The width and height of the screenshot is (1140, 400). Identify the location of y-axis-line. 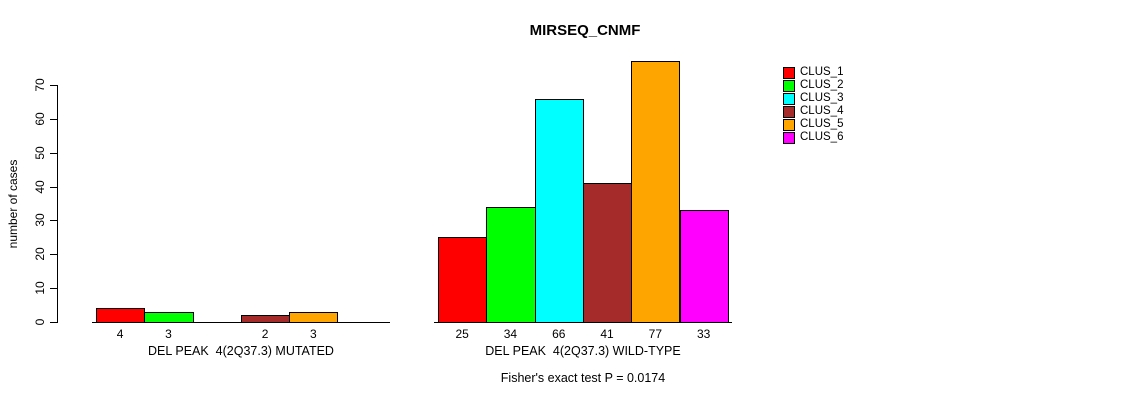
(57, 204).